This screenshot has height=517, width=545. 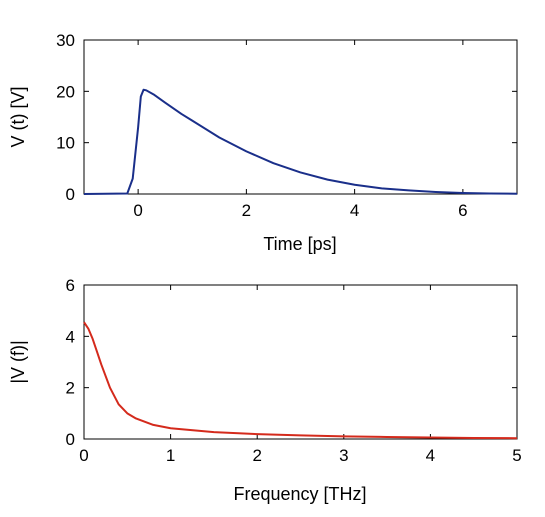 I want to click on y-tick-label: 6, so click(x=70, y=285).